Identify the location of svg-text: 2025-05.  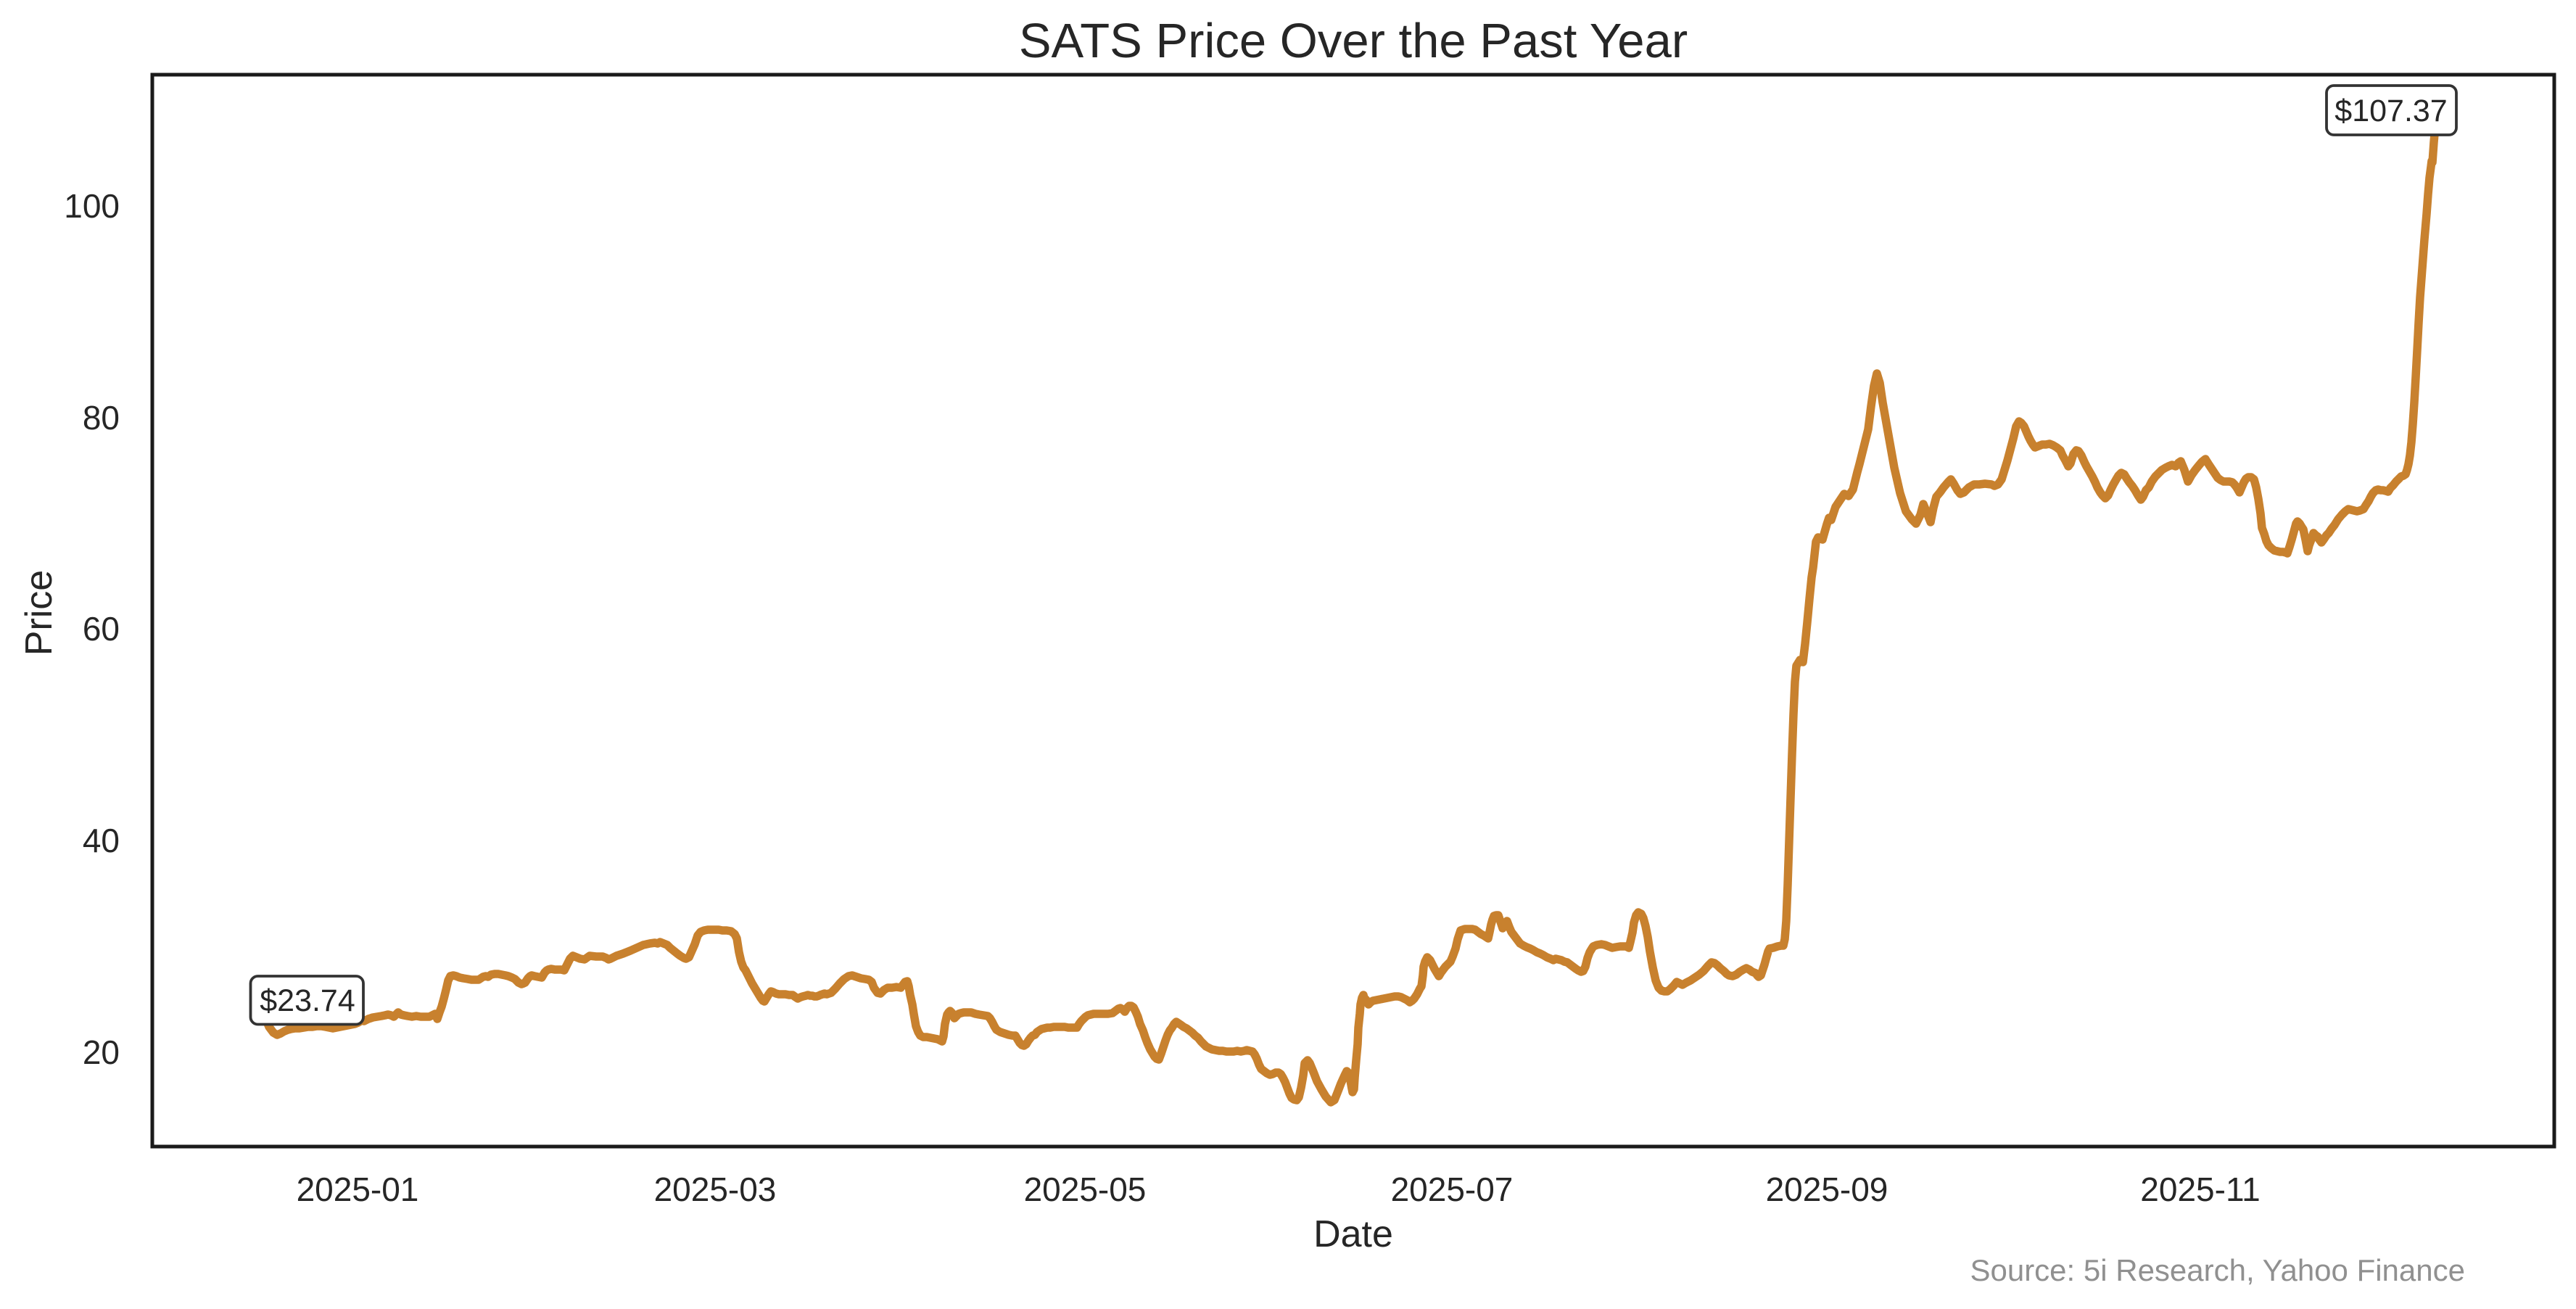
(1085, 1189).